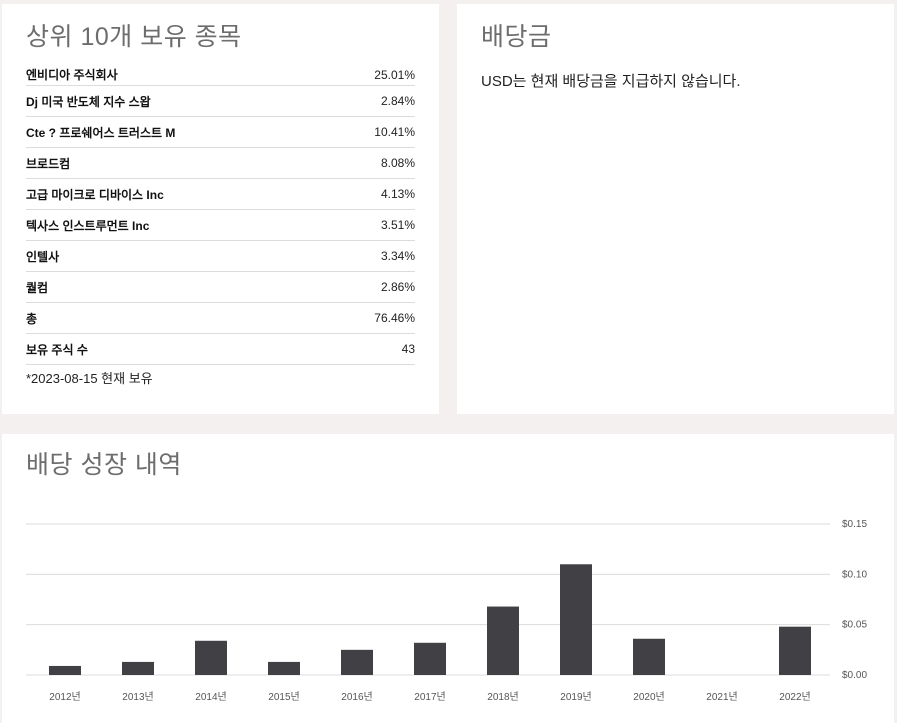 The width and height of the screenshot is (897, 723). Describe the element at coordinates (854, 675) in the screenshot. I see `y-tick-label: $0.00` at that location.